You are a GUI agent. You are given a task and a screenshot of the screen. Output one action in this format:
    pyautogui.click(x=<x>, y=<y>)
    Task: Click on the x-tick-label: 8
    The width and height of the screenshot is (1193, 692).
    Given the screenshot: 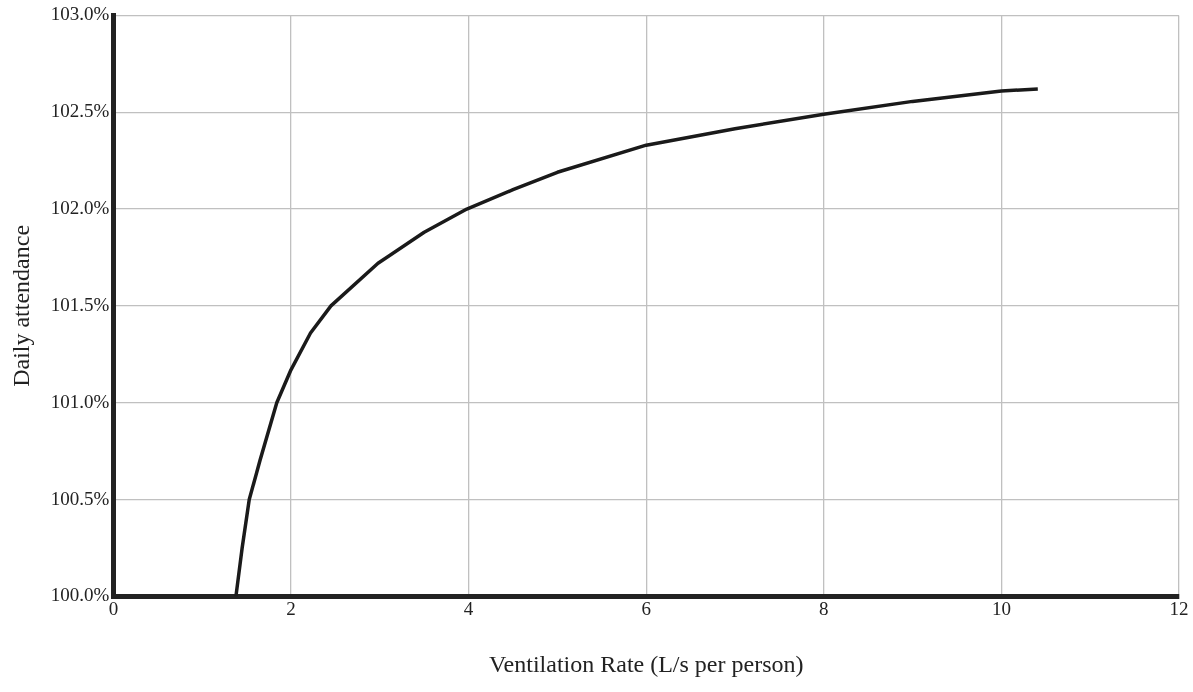 What is the action you would take?
    pyautogui.click(x=824, y=608)
    